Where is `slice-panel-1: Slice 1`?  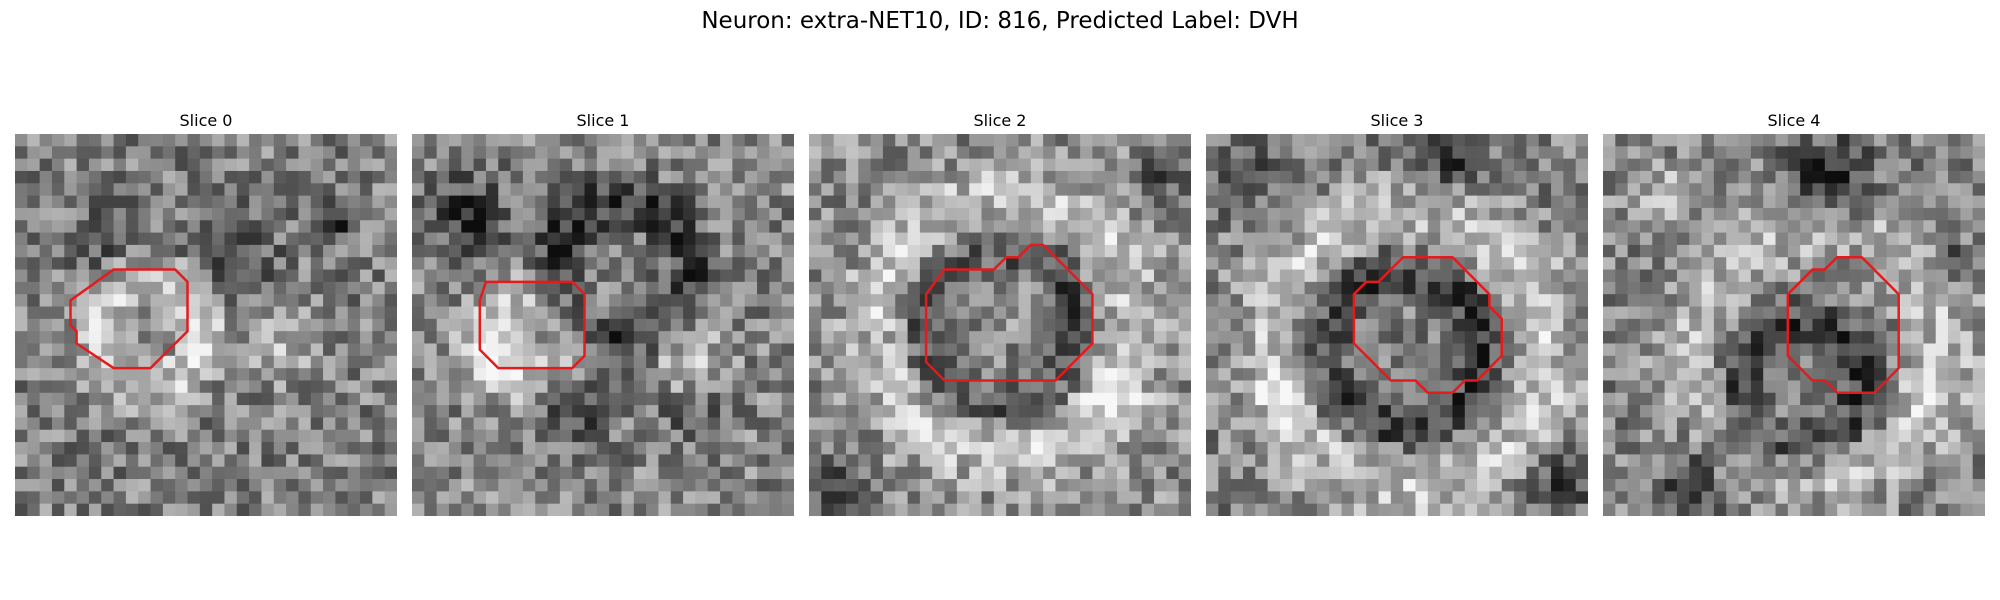 slice-panel-1: Slice 1 is located at coordinates (603, 313).